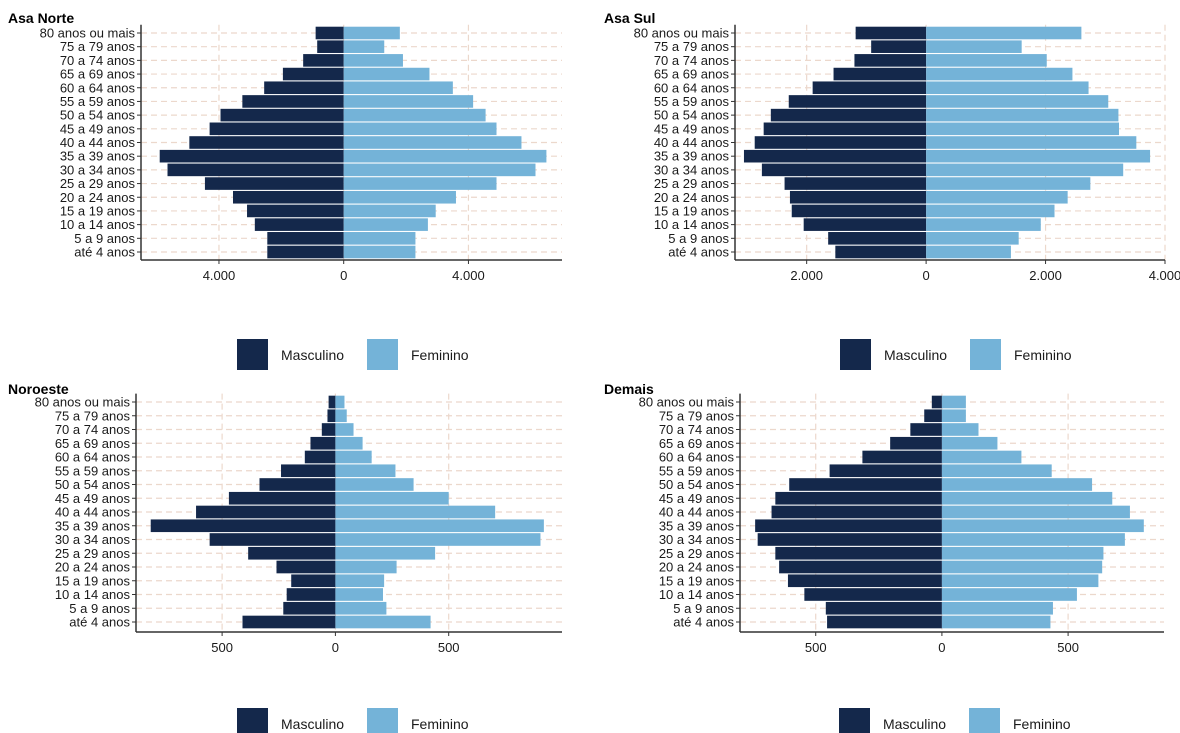 This screenshot has width=1180, height=733. Describe the element at coordinates (93, 594) in the screenshot. I see `age-group-label: 10 a 14 anos` at that location.